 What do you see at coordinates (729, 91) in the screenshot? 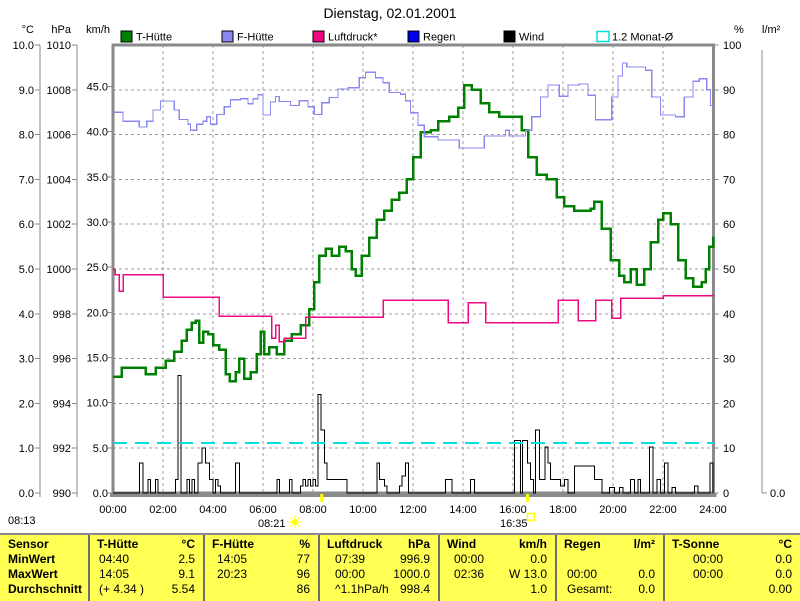
I see `axis-tick-label: 90` at bounding box center [729, 91].